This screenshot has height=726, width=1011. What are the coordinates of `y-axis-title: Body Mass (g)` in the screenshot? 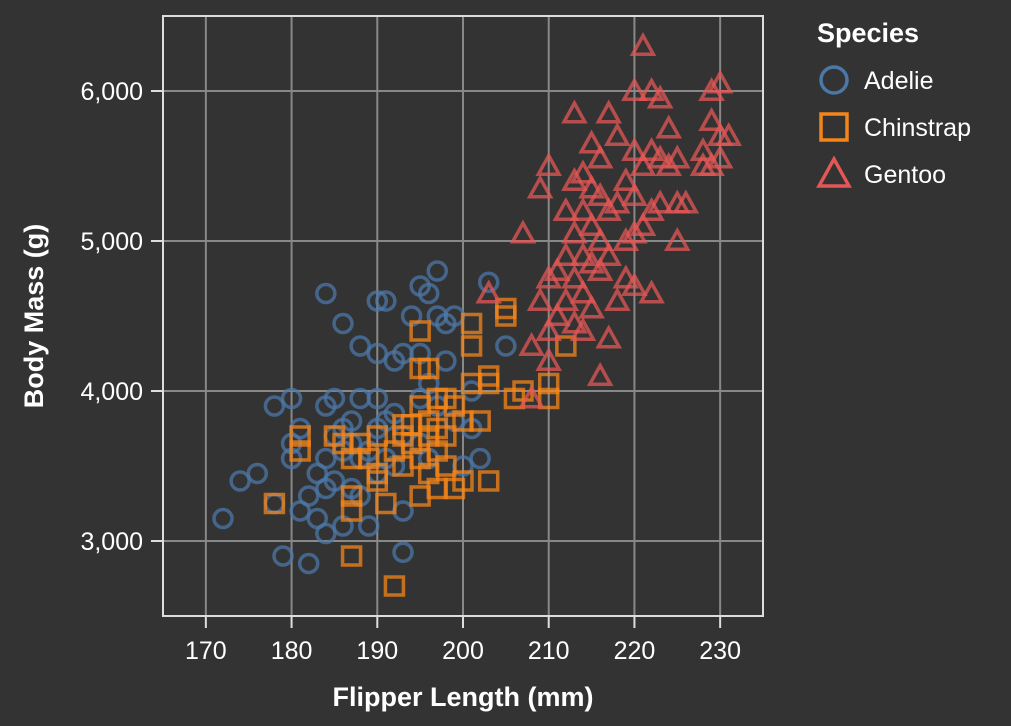 It's located at (34, 316).